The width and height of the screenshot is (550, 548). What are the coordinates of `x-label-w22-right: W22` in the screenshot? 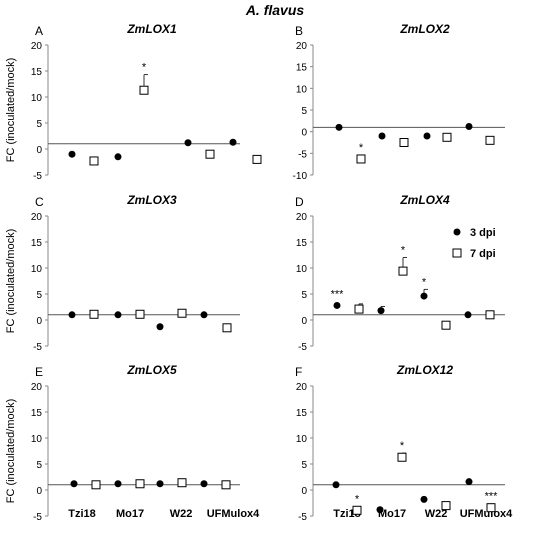 It's located at (436, 514).